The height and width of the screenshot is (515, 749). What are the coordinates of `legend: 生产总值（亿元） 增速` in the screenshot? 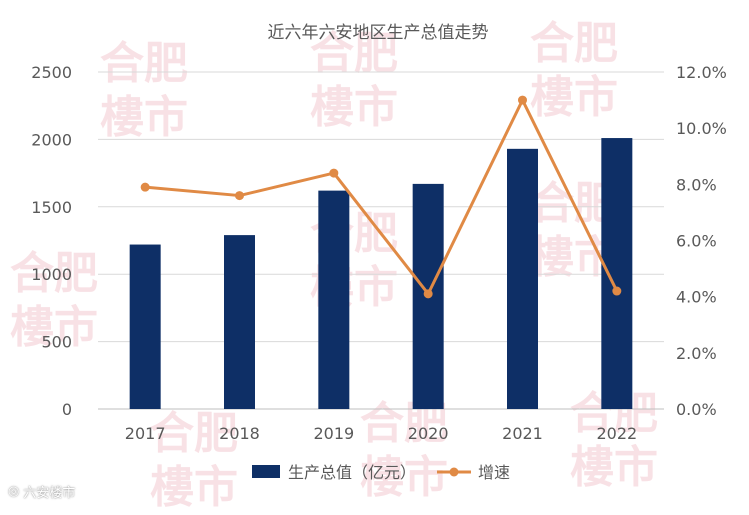 It's located at (381, 472).